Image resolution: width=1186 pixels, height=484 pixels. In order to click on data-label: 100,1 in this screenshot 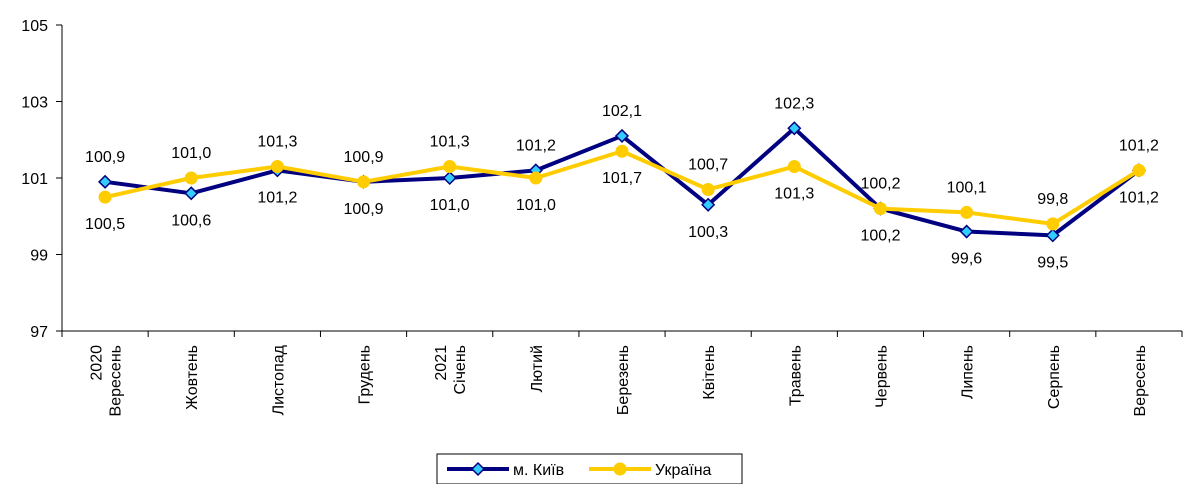, I will do `click(967, 187)`.